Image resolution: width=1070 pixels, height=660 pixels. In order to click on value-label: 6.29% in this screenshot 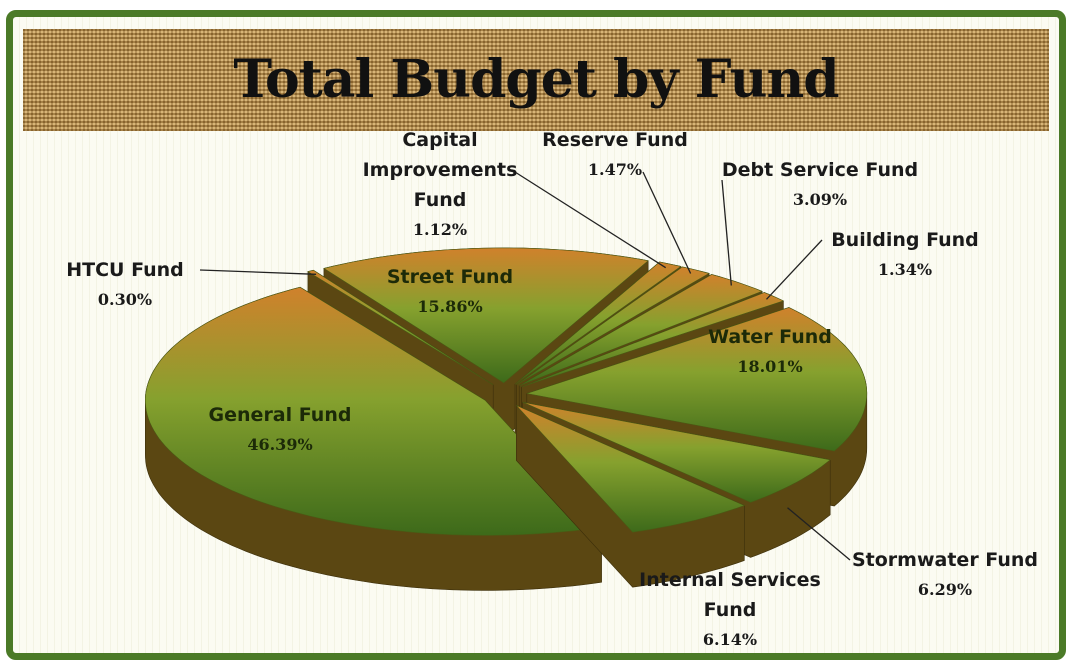, I will do `click(945, 589)`.